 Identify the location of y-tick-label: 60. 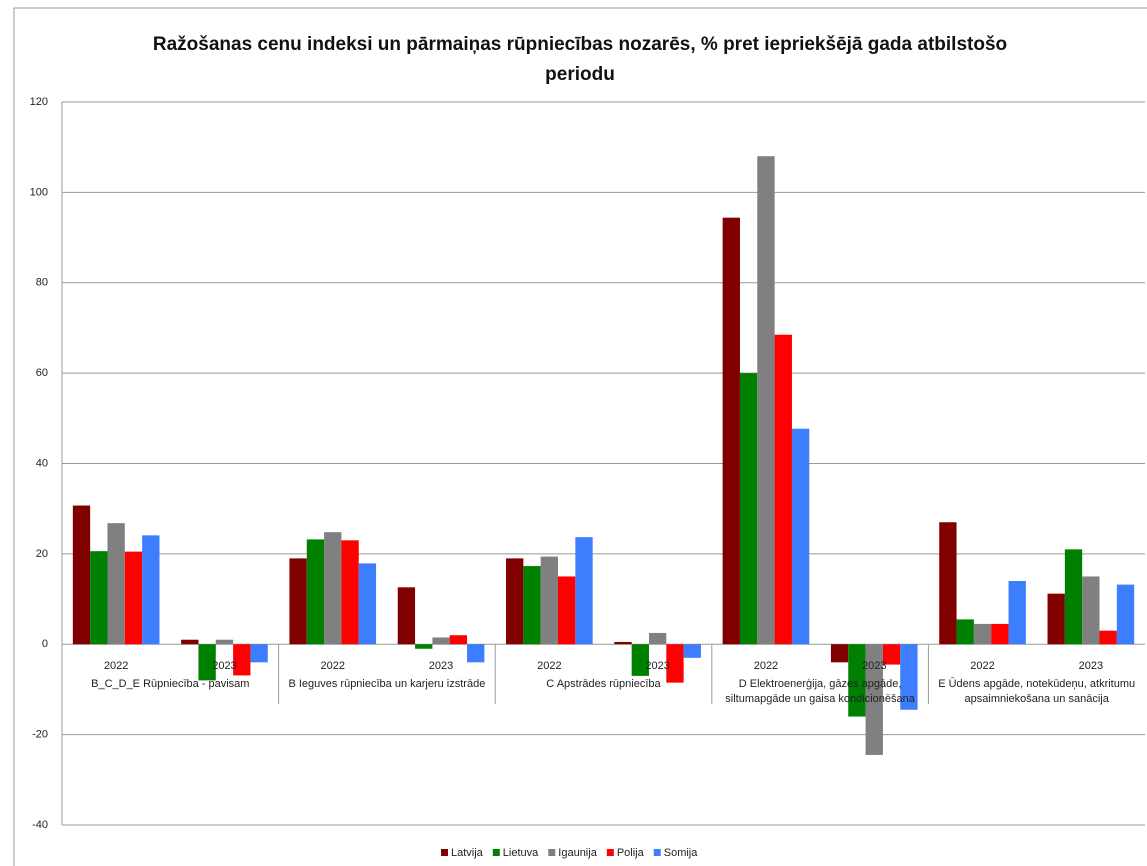
(42, 373).